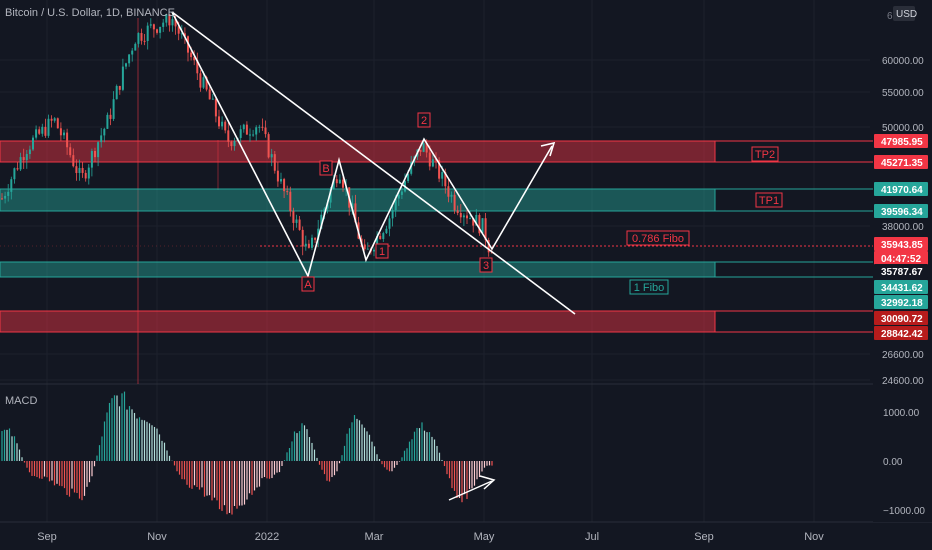  What do you see at coordinates (374, 537) in the screenshot?
I see `time-tick-label: Mar` at bounding box center [374, 537].